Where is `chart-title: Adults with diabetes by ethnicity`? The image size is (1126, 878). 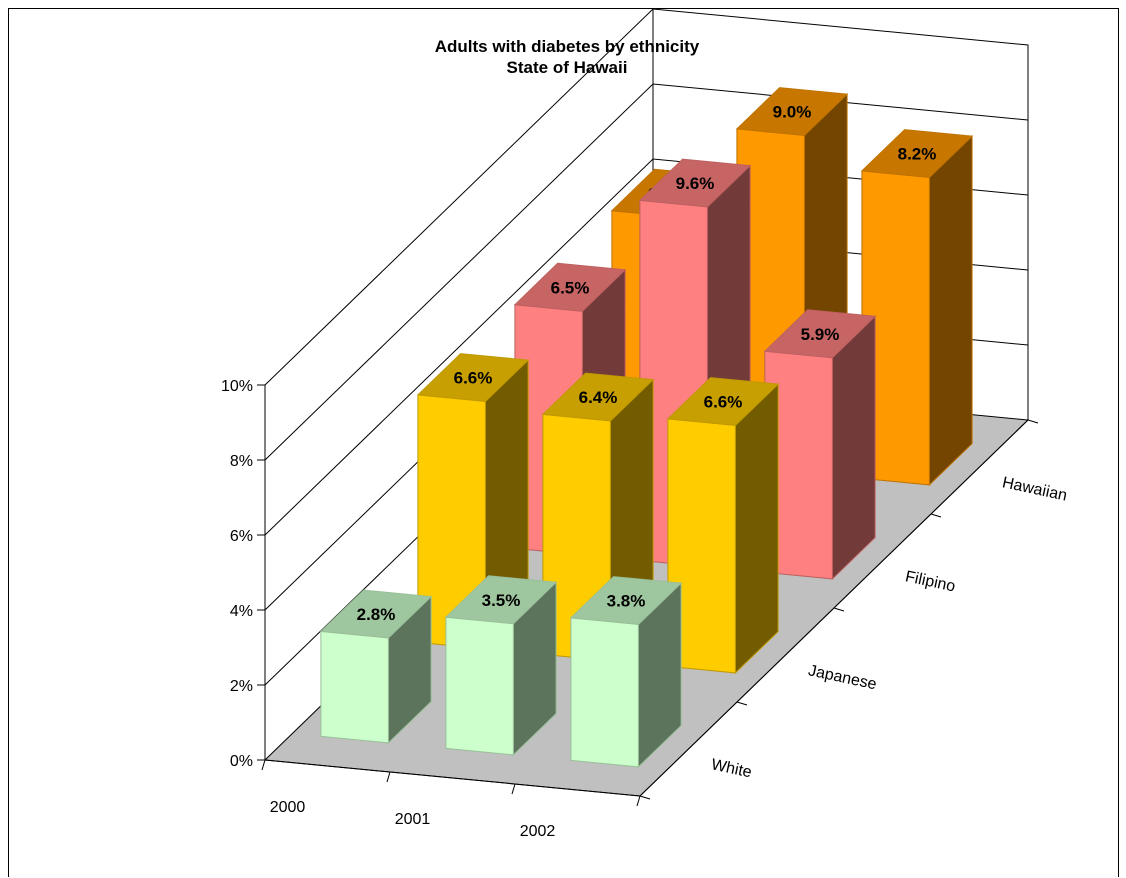
chart-title: Adults with diabetes by ethnicity is located at coordinates (567, 46).